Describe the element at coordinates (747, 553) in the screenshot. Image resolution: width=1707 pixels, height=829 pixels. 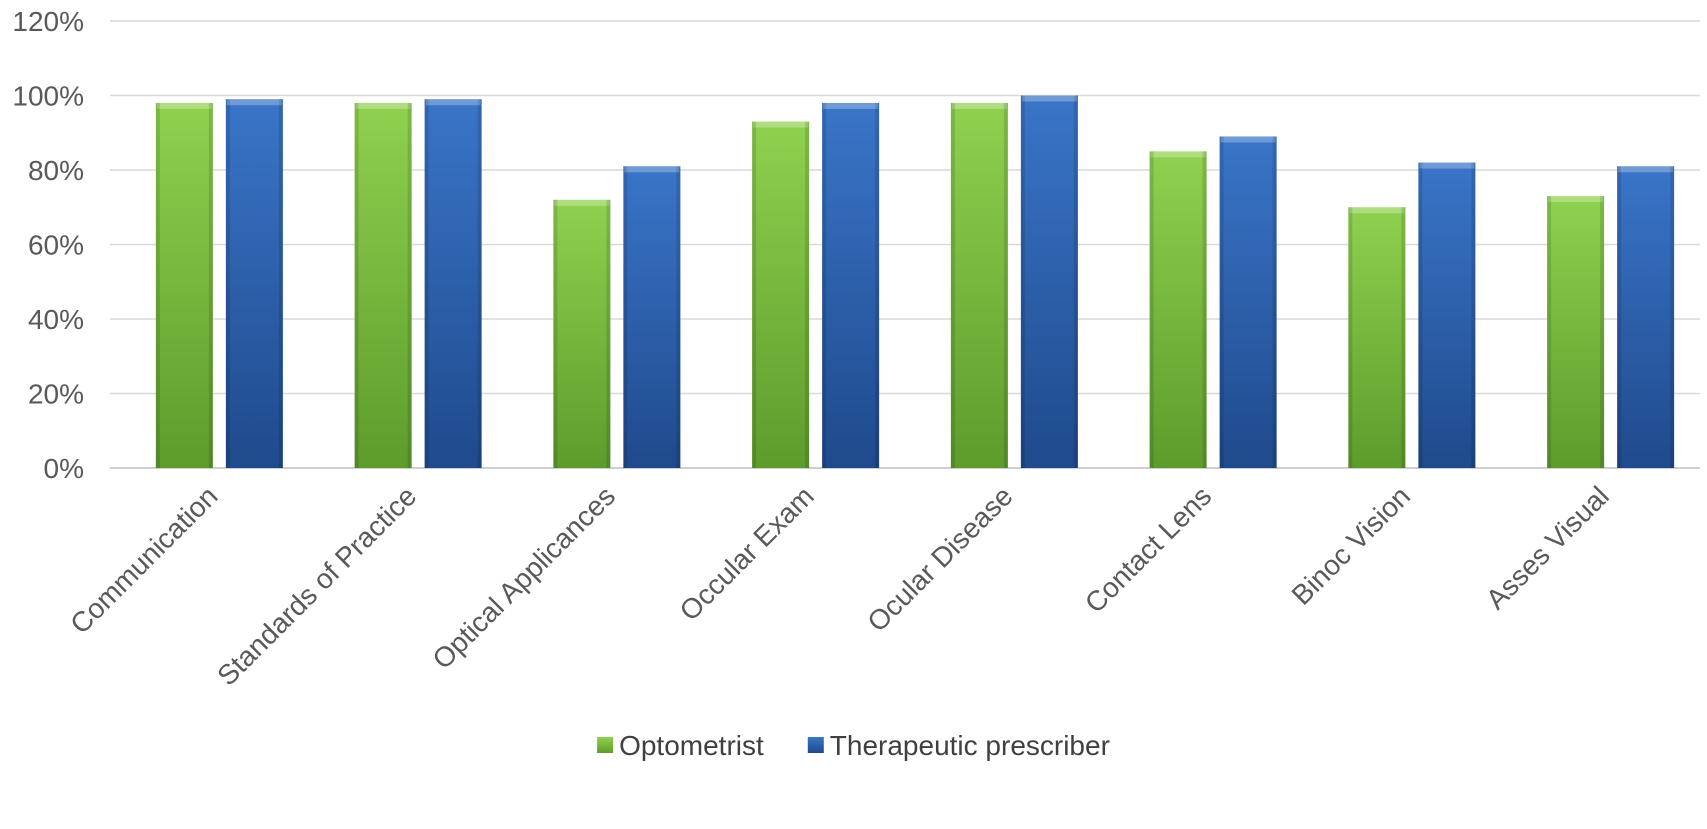
I see `x-category-label: Occular Exam` at that location.